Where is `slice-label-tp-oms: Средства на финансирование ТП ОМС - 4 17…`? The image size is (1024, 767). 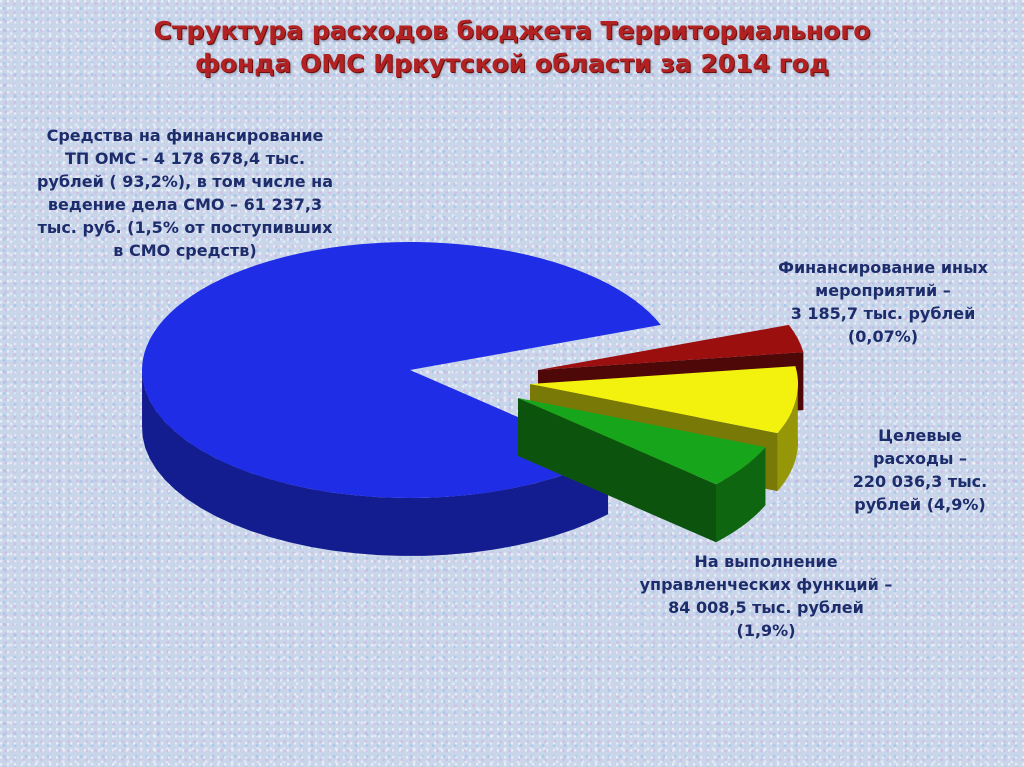
slice-label-tp-oms: Средства на финансирование ТП ОМС - 4 17… is located at coordinates (185, 193).